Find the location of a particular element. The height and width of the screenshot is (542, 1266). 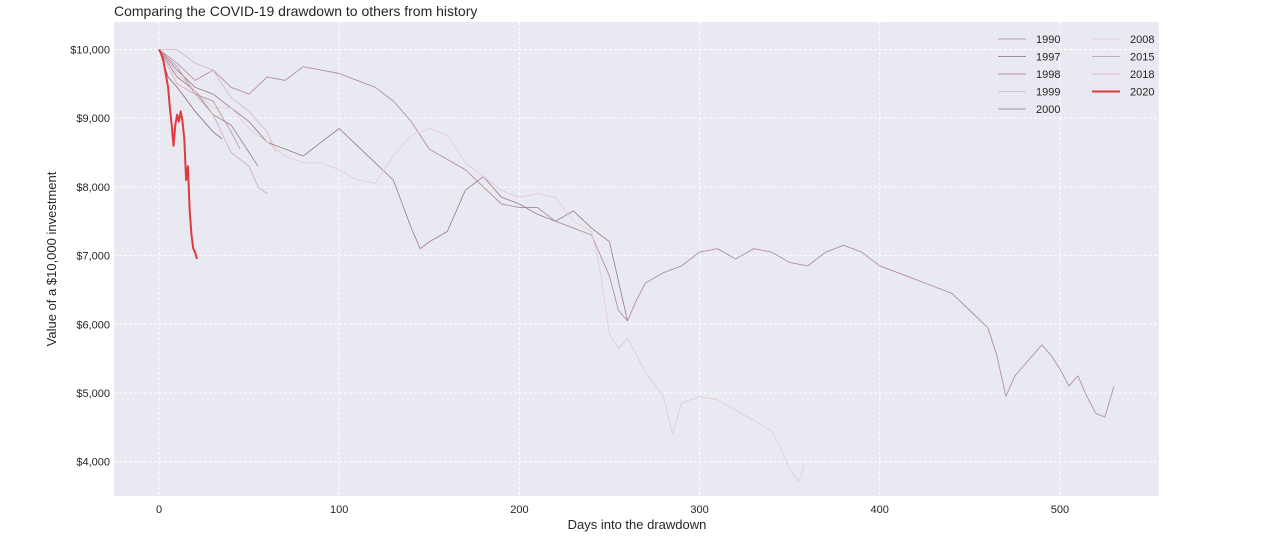

x-tick-labels: 0 100 200 300 400 500 is located at coordinates (612, 510).